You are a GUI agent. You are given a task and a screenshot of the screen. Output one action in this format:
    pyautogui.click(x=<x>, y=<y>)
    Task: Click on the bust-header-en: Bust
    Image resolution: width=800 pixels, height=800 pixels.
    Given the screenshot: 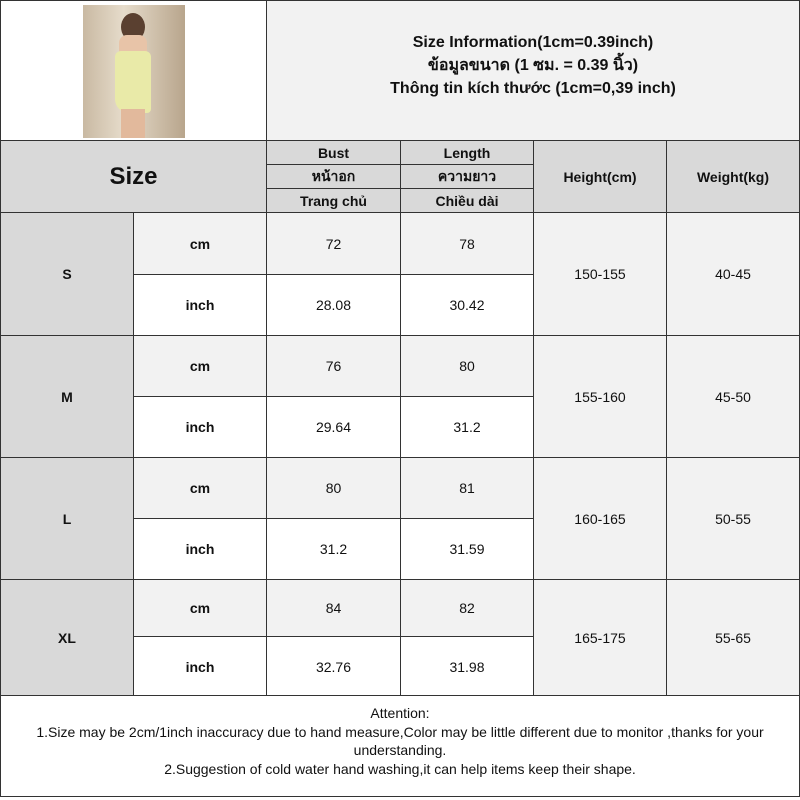 What is the action you would take?
    pyautogui.click(x=333, y=152)
    